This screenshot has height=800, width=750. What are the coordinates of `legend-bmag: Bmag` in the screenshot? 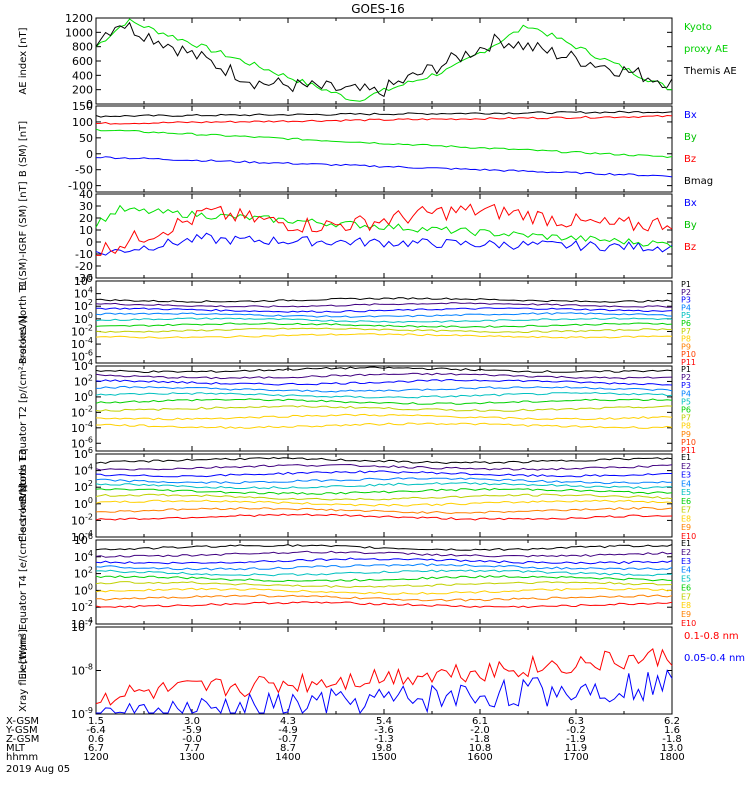 It's located at (698, 181).